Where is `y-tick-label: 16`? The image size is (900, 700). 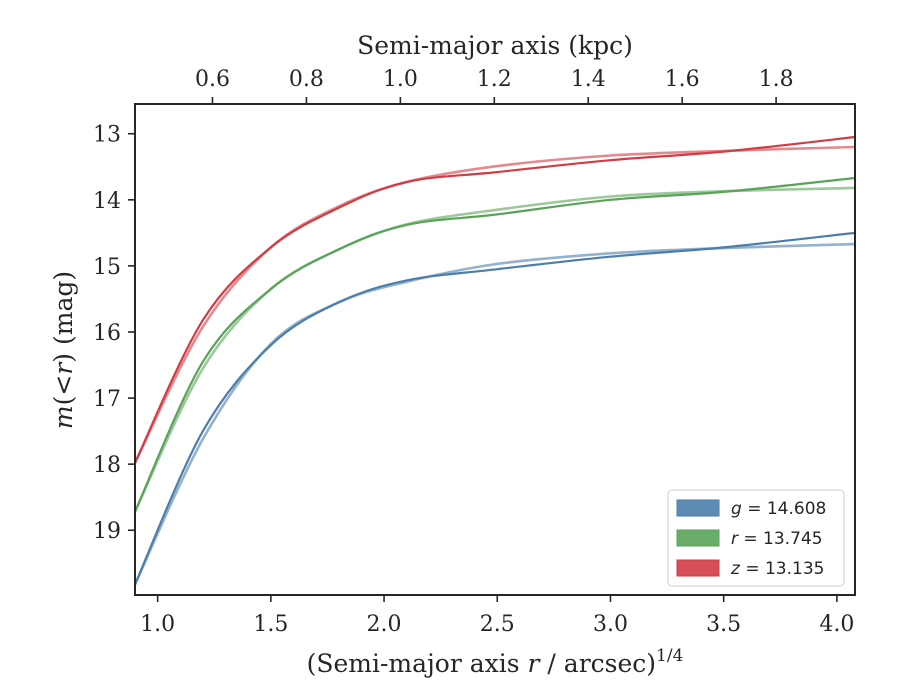
y-tick-label: 16 is located at coordinates (107, 333).